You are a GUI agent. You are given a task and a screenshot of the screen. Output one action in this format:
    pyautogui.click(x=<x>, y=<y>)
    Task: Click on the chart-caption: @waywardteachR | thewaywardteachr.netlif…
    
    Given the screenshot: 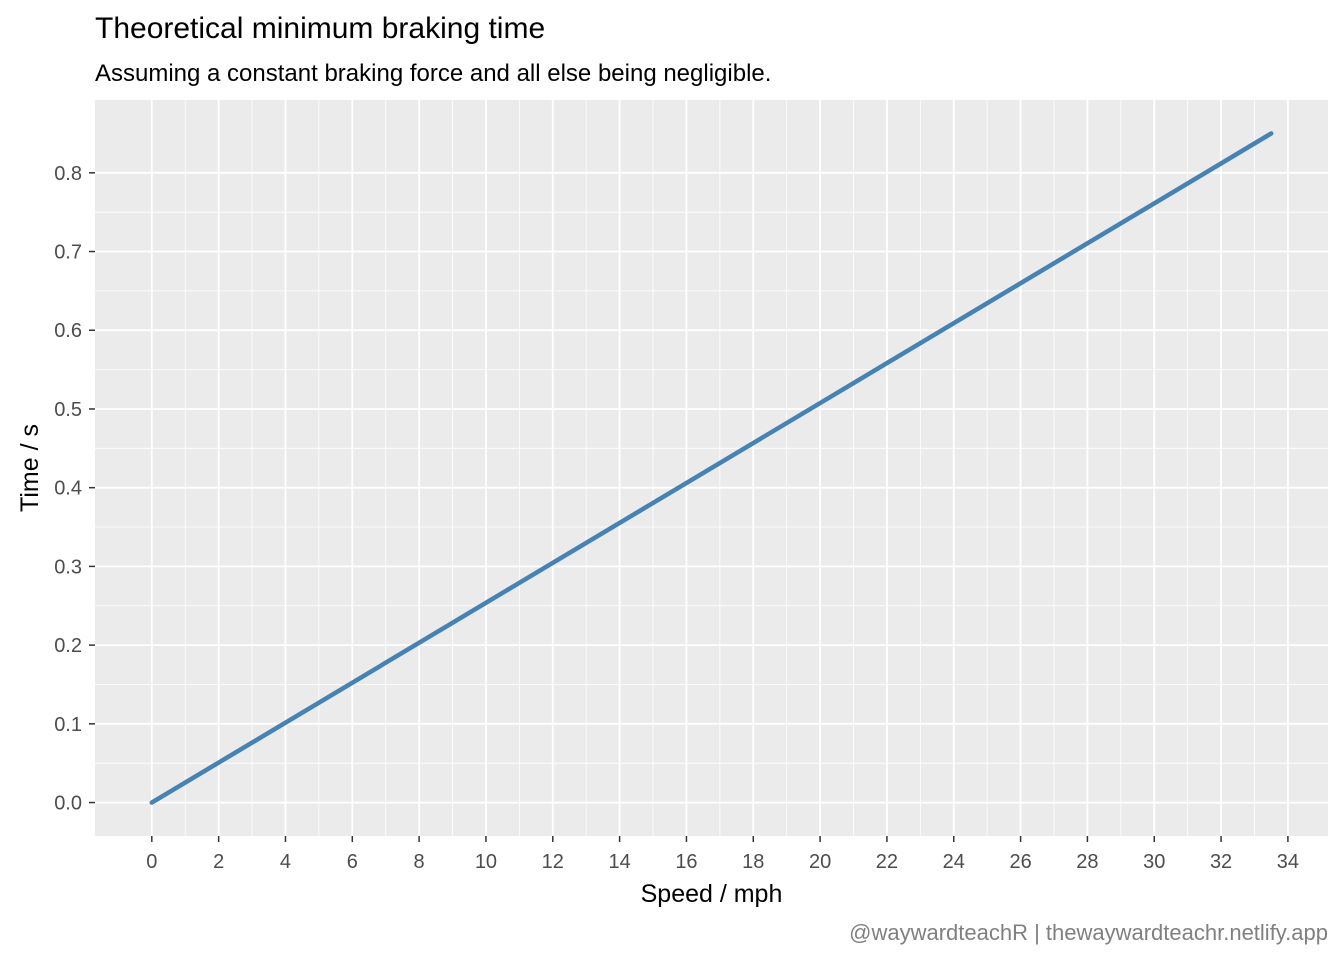 What is the action you would take?
    pyautogui.click(x=1088, y=932)
    